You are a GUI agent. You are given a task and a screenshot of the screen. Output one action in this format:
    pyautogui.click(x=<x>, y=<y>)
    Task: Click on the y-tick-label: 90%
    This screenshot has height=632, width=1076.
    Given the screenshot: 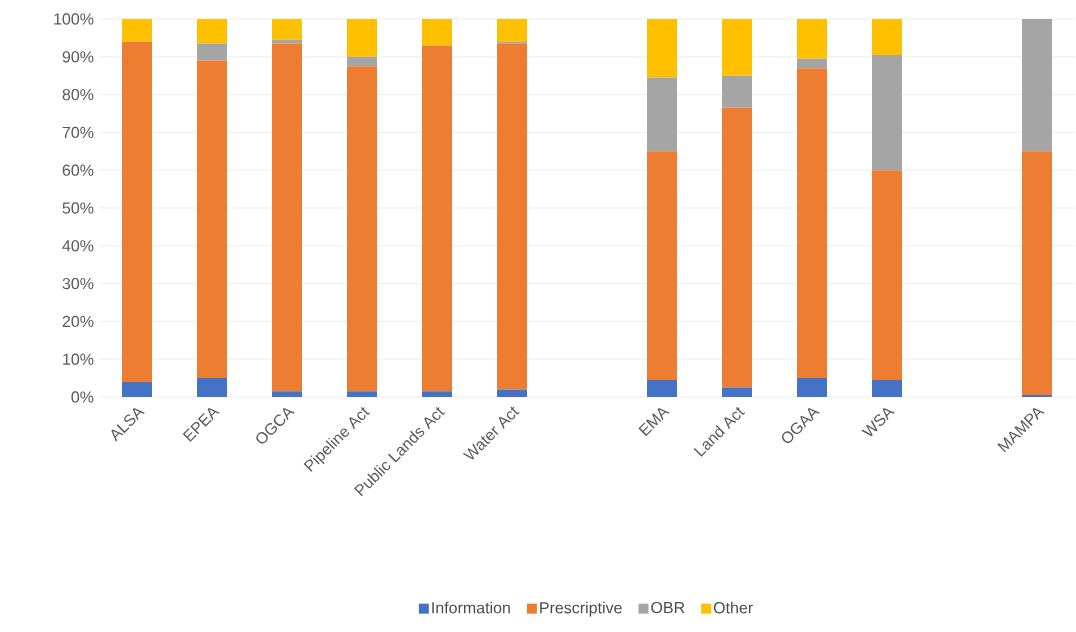 What is the action you would take?
    pyautogui.click(x=78, y=57)
    